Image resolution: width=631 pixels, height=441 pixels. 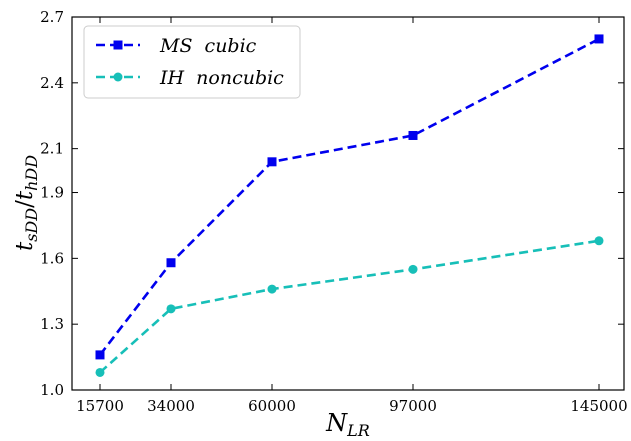 What do you see at coordinates (31, 225) in the screenshot?
I see `y-axis-title-sub1: sDD` at bounding box center [31, 225].